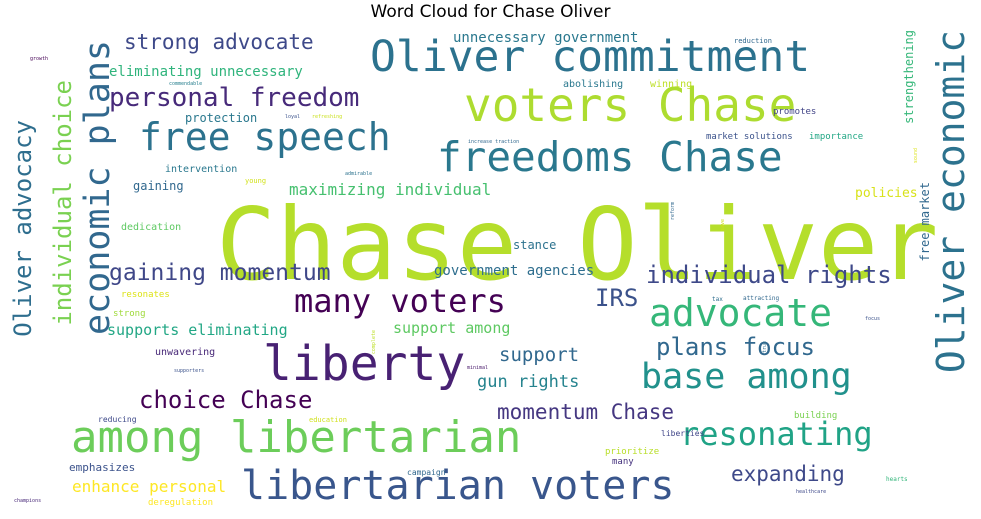 This screenshot has height=519, width=981. I want to click on word-eliminating-unnecessary: eliminating unnecessary, so click(206, 72).